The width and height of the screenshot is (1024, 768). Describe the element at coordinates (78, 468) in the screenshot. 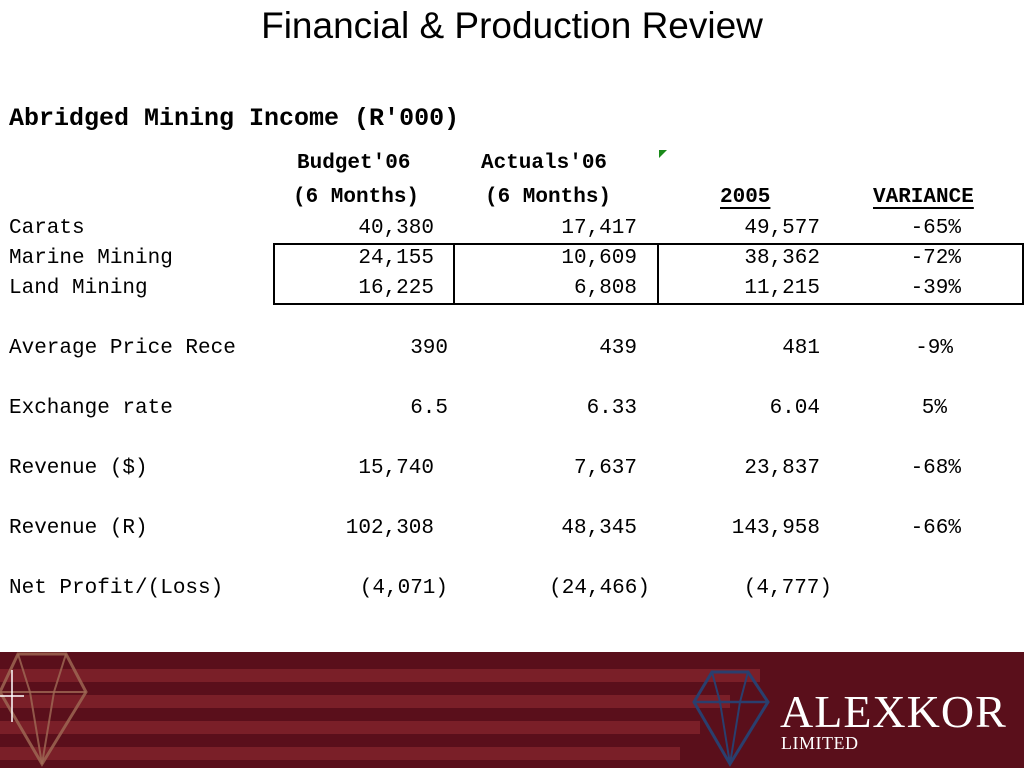

I see `row-label-revenue-usd: Revenue ($)` at that location.